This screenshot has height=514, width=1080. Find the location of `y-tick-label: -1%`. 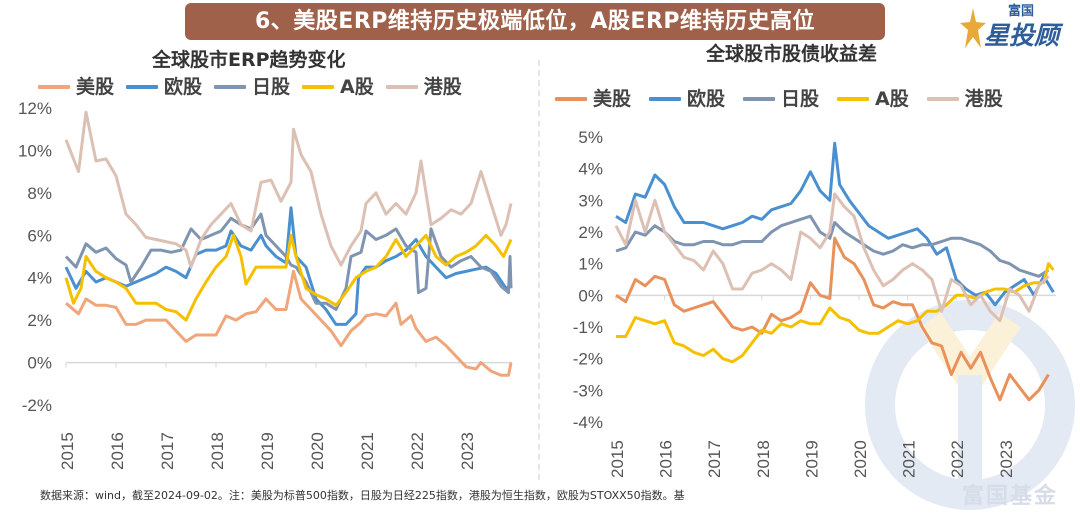

y-tick-label: -1% is located at coordinates (588, 327).